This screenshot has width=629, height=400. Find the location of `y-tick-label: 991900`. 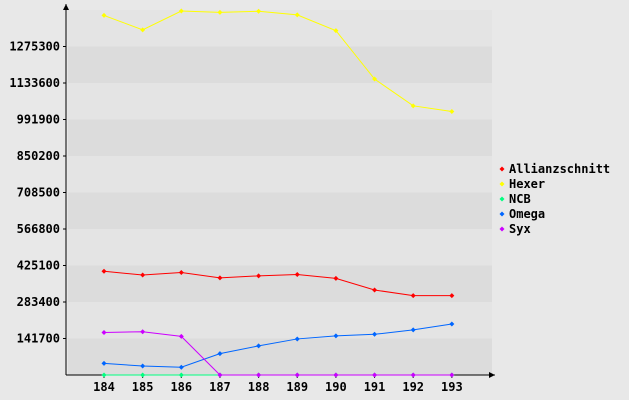

y-tick-label: 991900 is located at coordinates (38, 120).